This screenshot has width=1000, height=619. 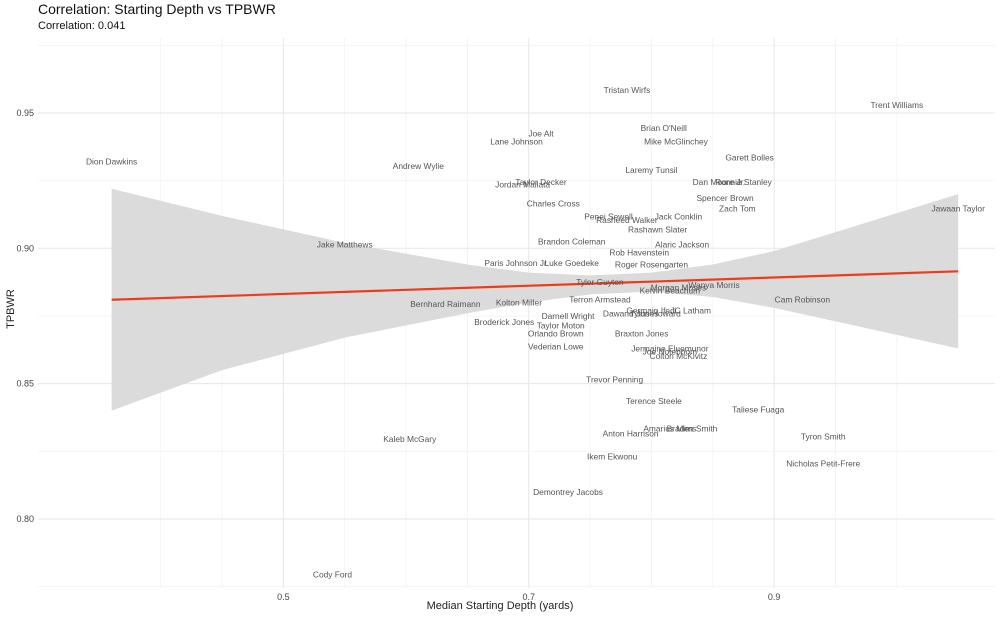 What do you see at coordinates (410, 439) in the screenshot?
I see `point-label: Kaleb McGary` at bounding box center [410, 439].